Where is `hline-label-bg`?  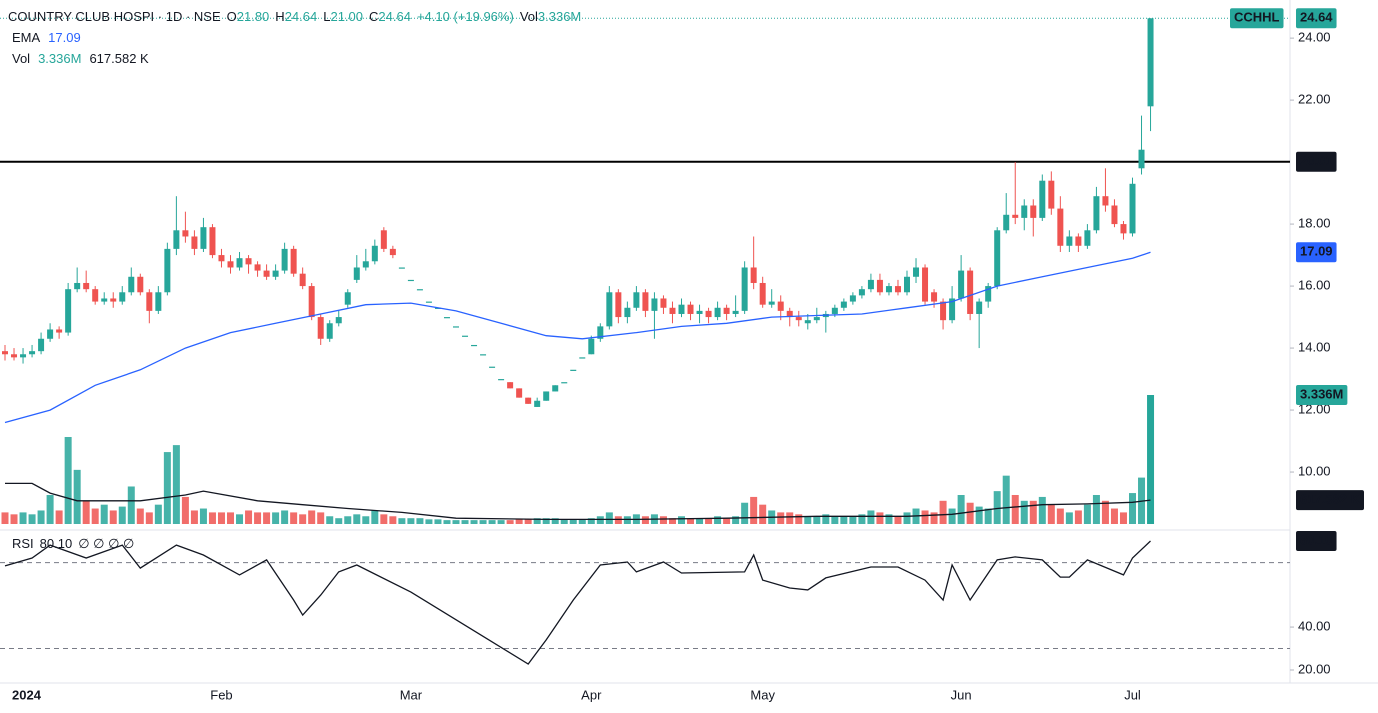 hline-label-bg is located at coordinates (1316, 161).